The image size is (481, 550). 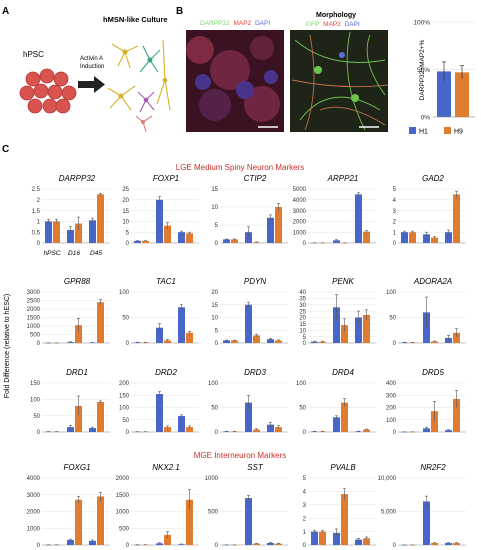 What do you see at coordinates (34, 293) in the screenshot?
I see `tick-label: 3000` at bounding box center [34, 293].